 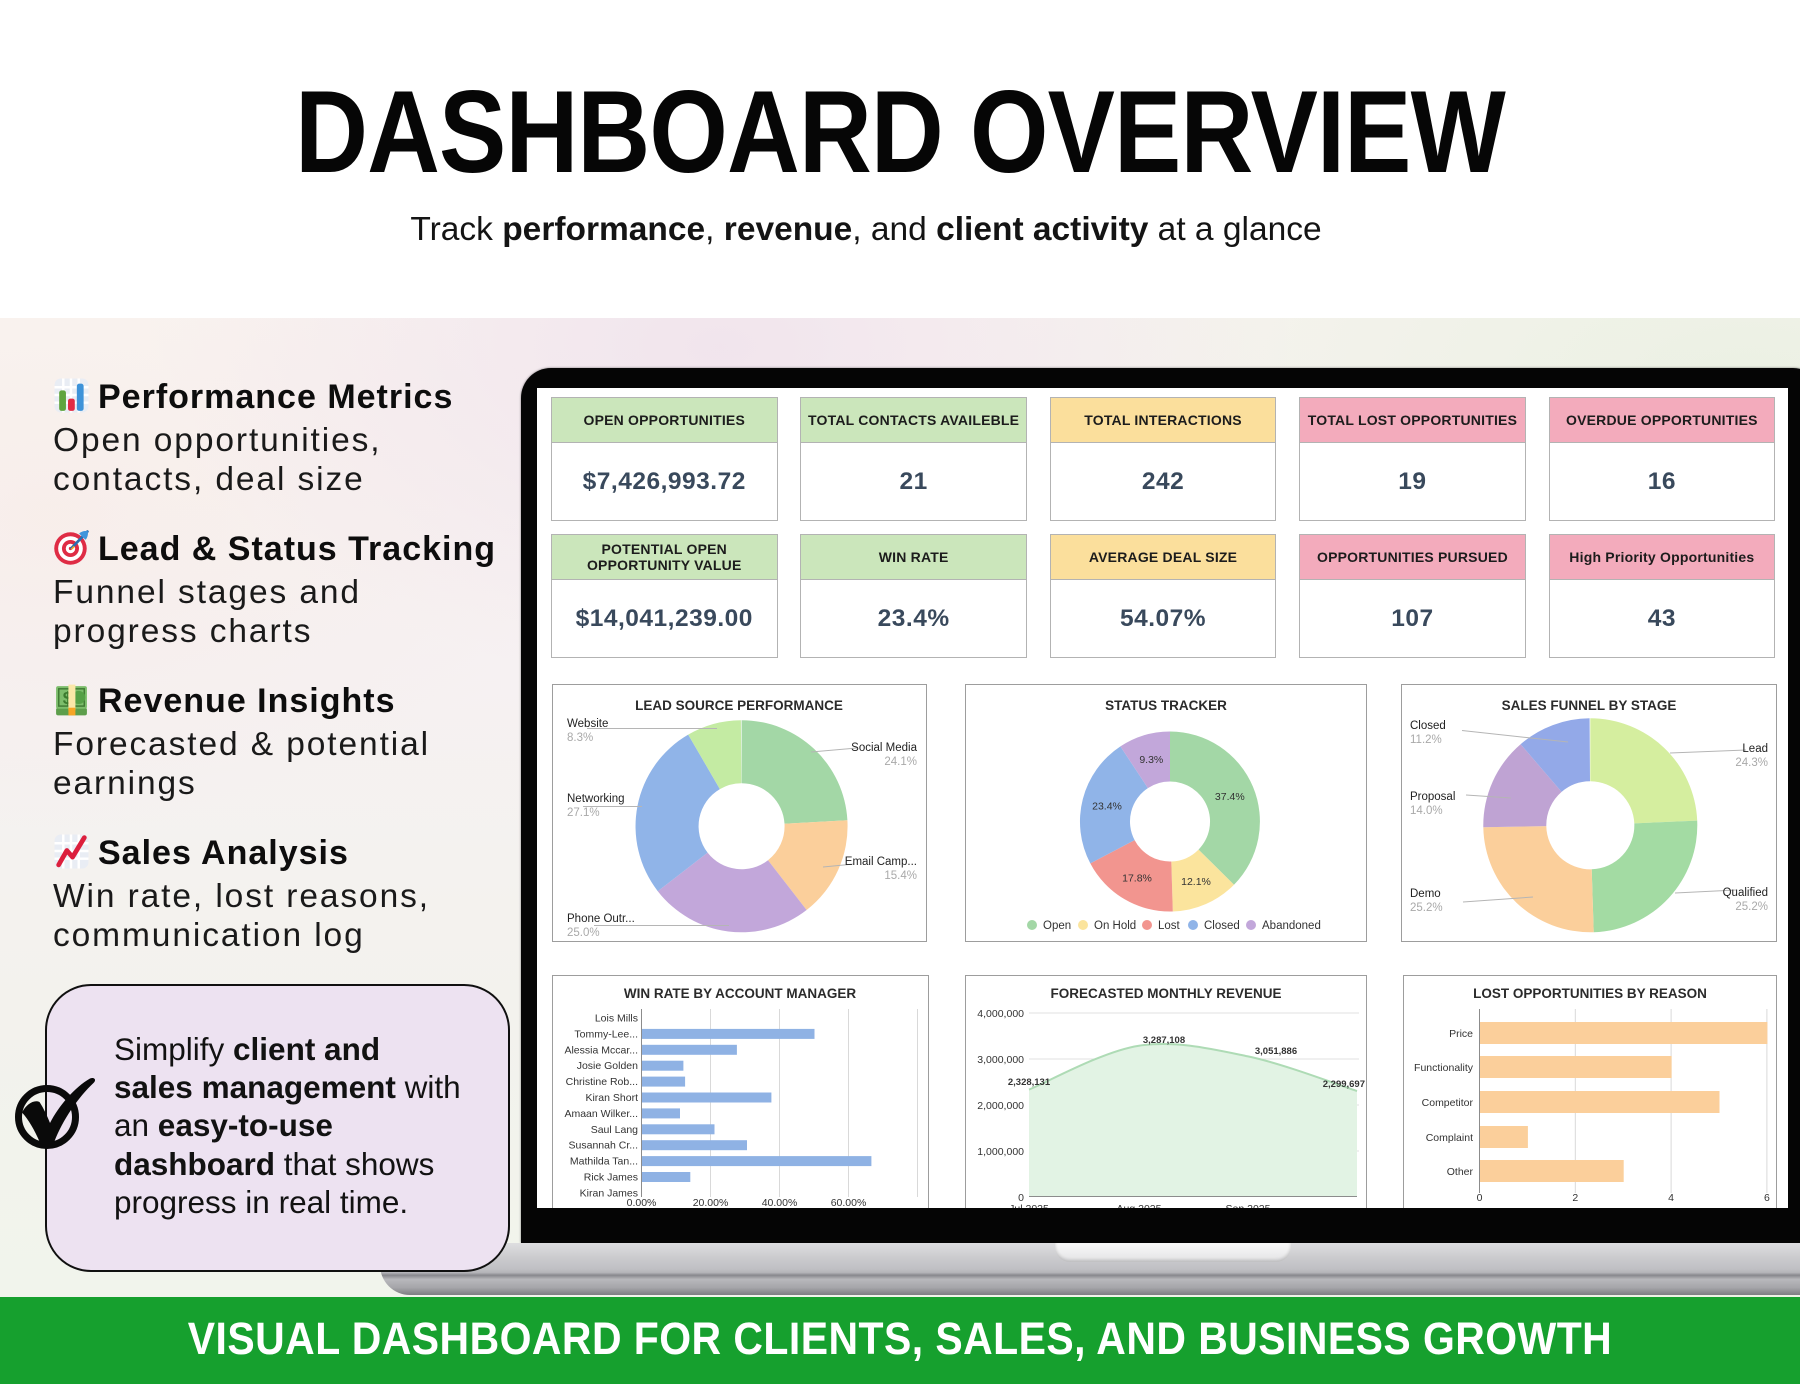 I want to click on svg-text: Open, so click(x=1057, y=926).